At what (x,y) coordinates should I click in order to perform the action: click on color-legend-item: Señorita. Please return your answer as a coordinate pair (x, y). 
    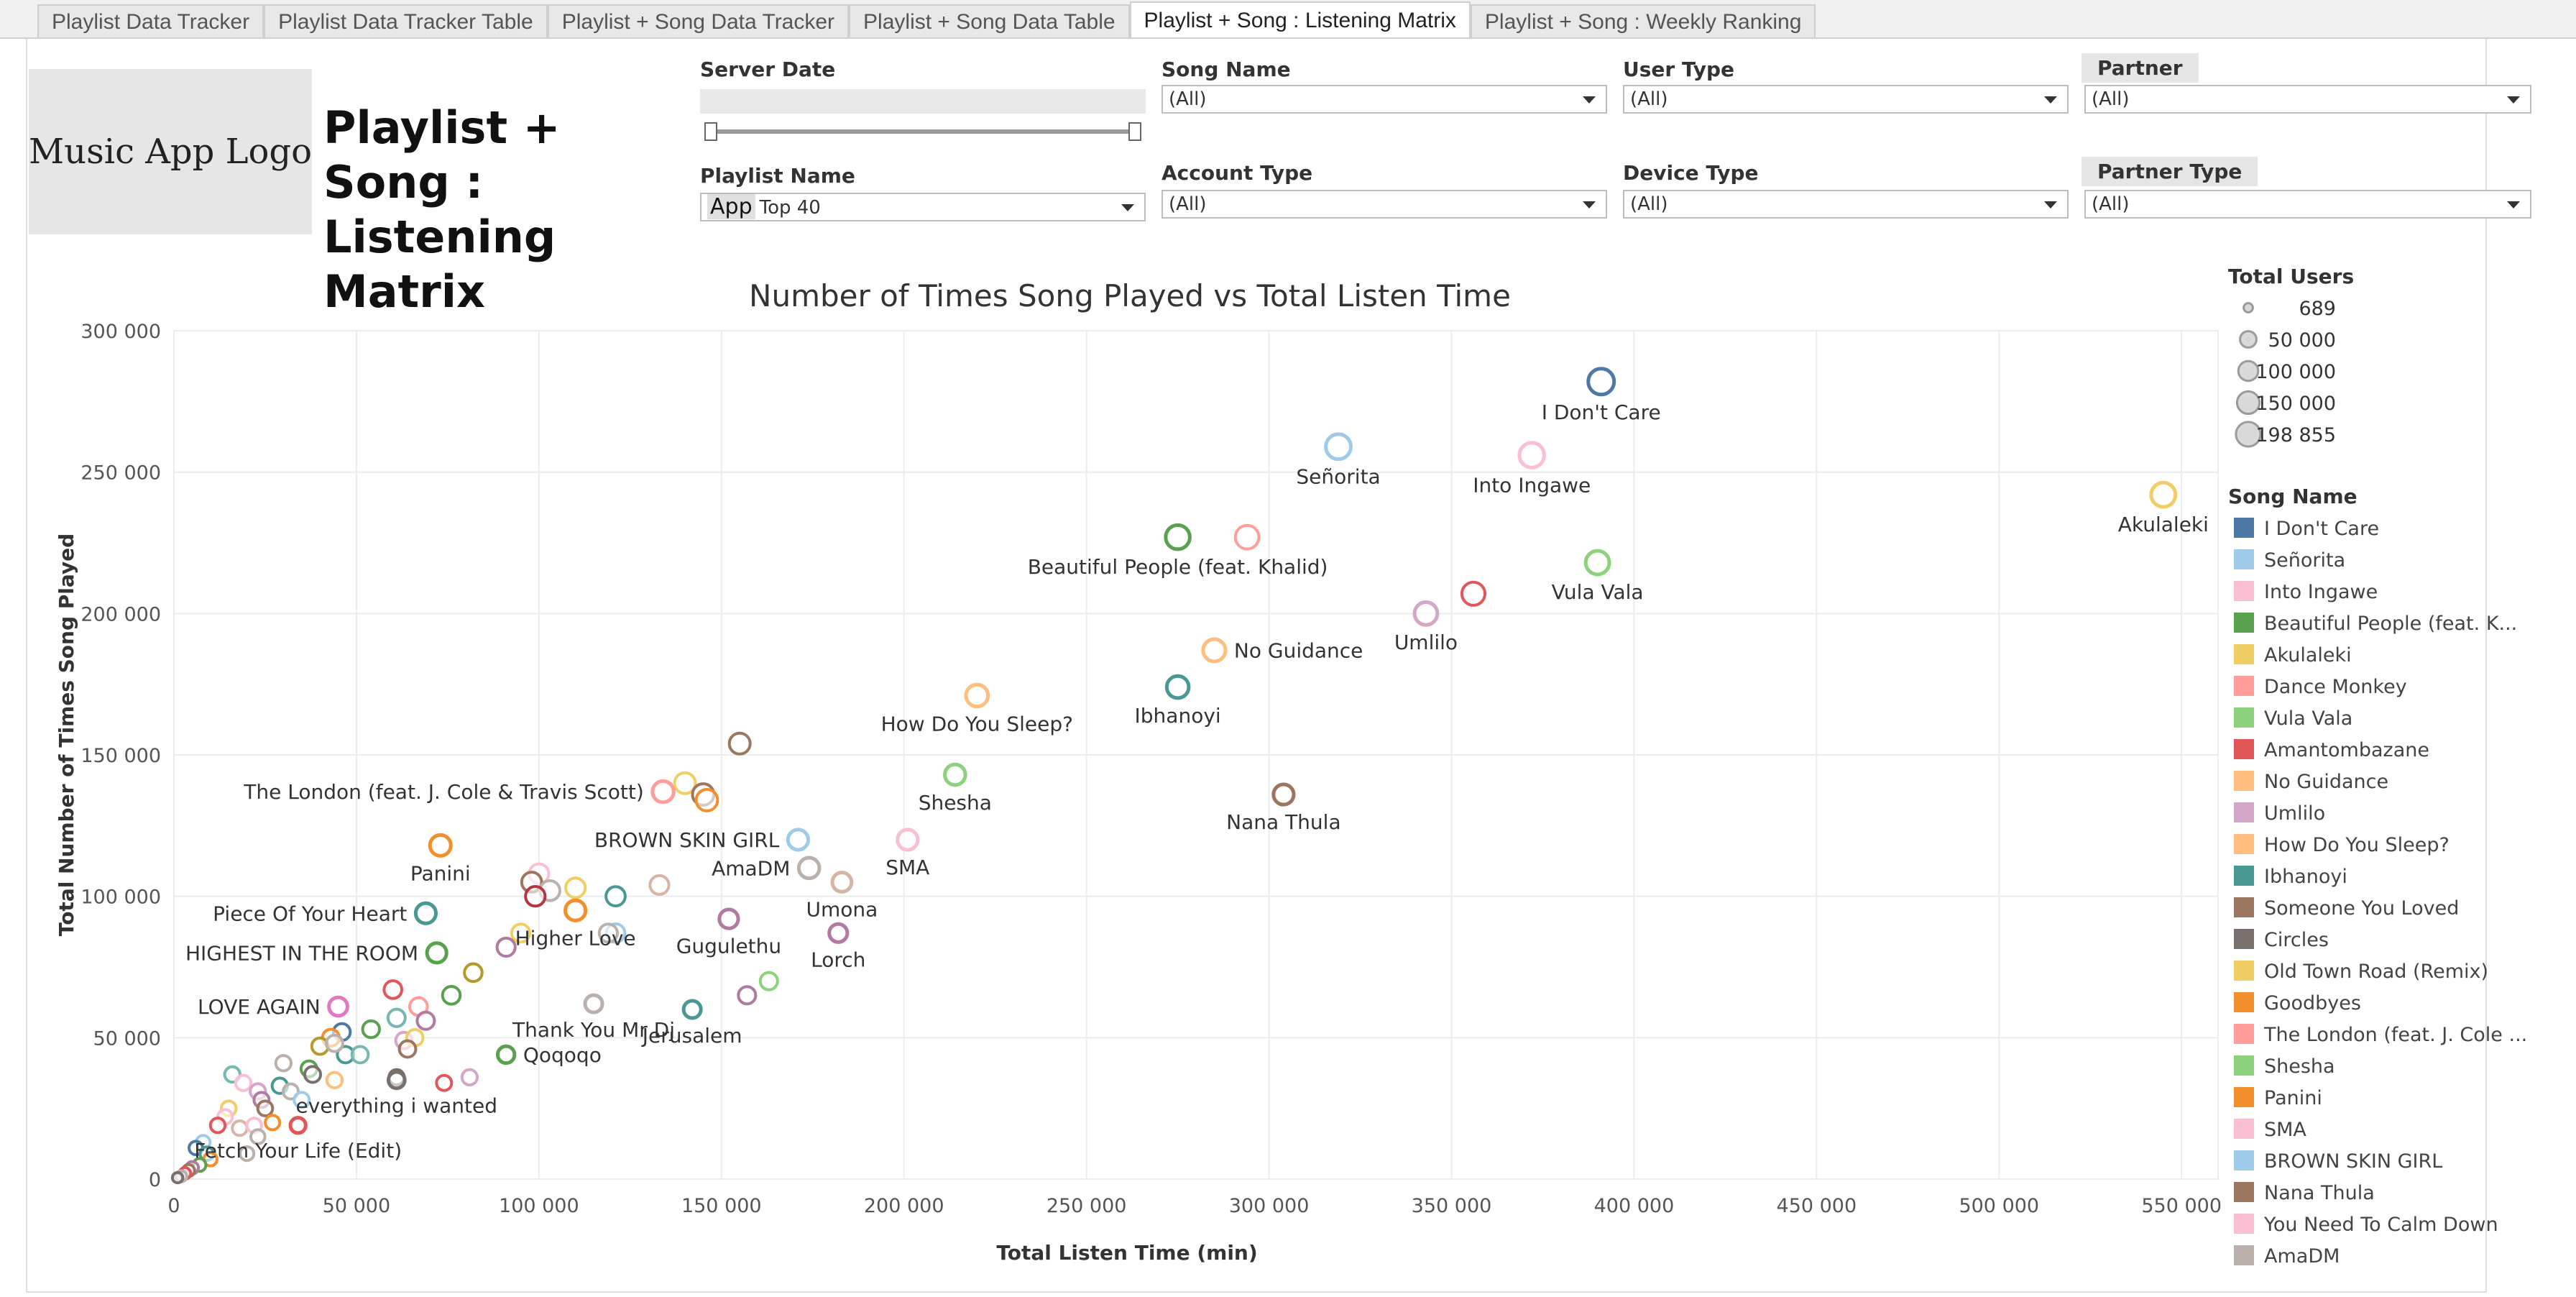
    Looking at the image, I should click on (2304, 561).